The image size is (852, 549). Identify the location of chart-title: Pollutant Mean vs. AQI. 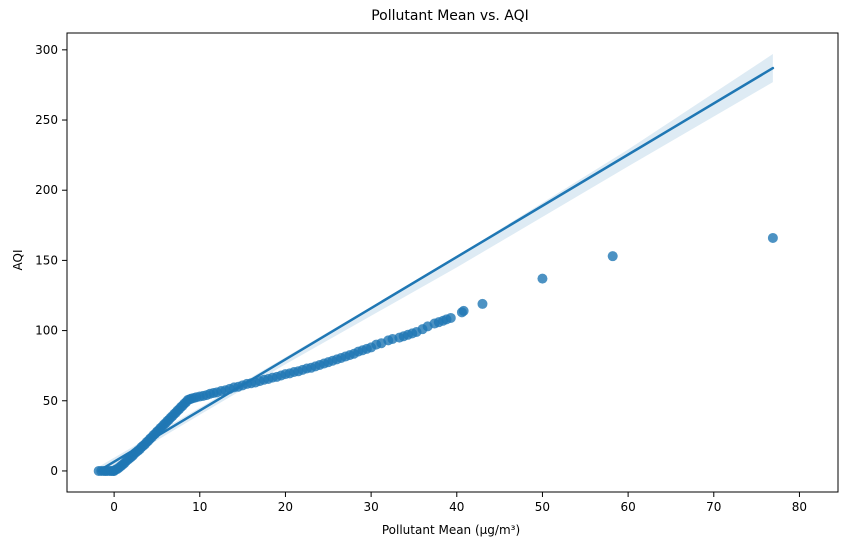
(450, 16).